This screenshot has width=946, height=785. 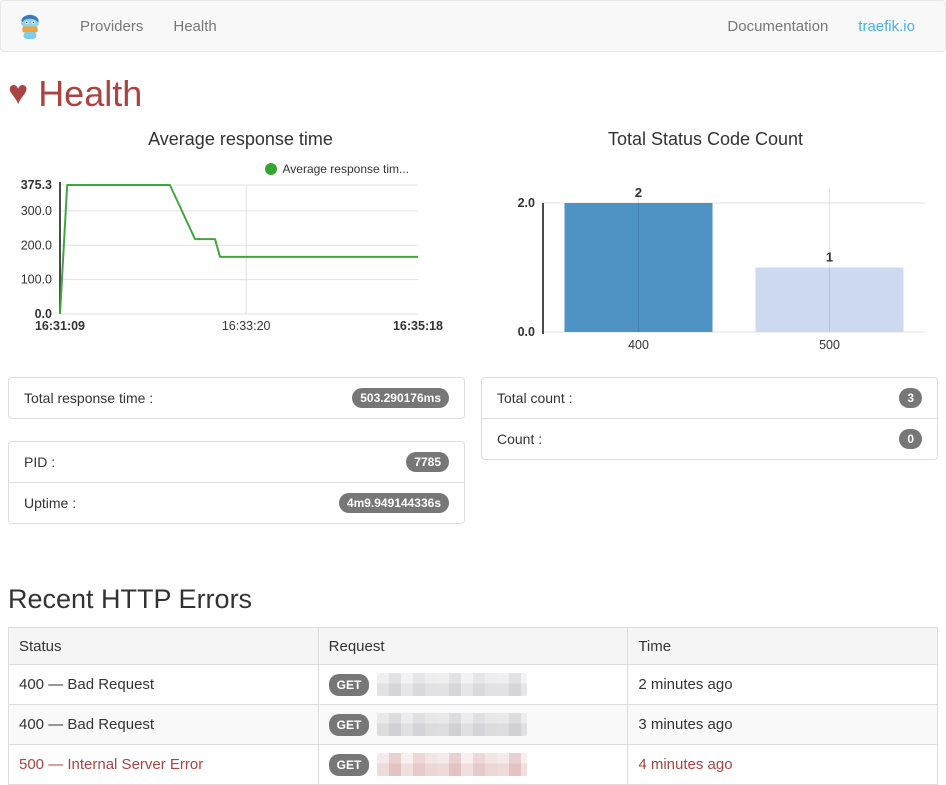 What do you see at coordinates (393, 503) in the screenshot?
I see `stat-value-badge: 4m9.949144336s` at bounding box center [393, 503].